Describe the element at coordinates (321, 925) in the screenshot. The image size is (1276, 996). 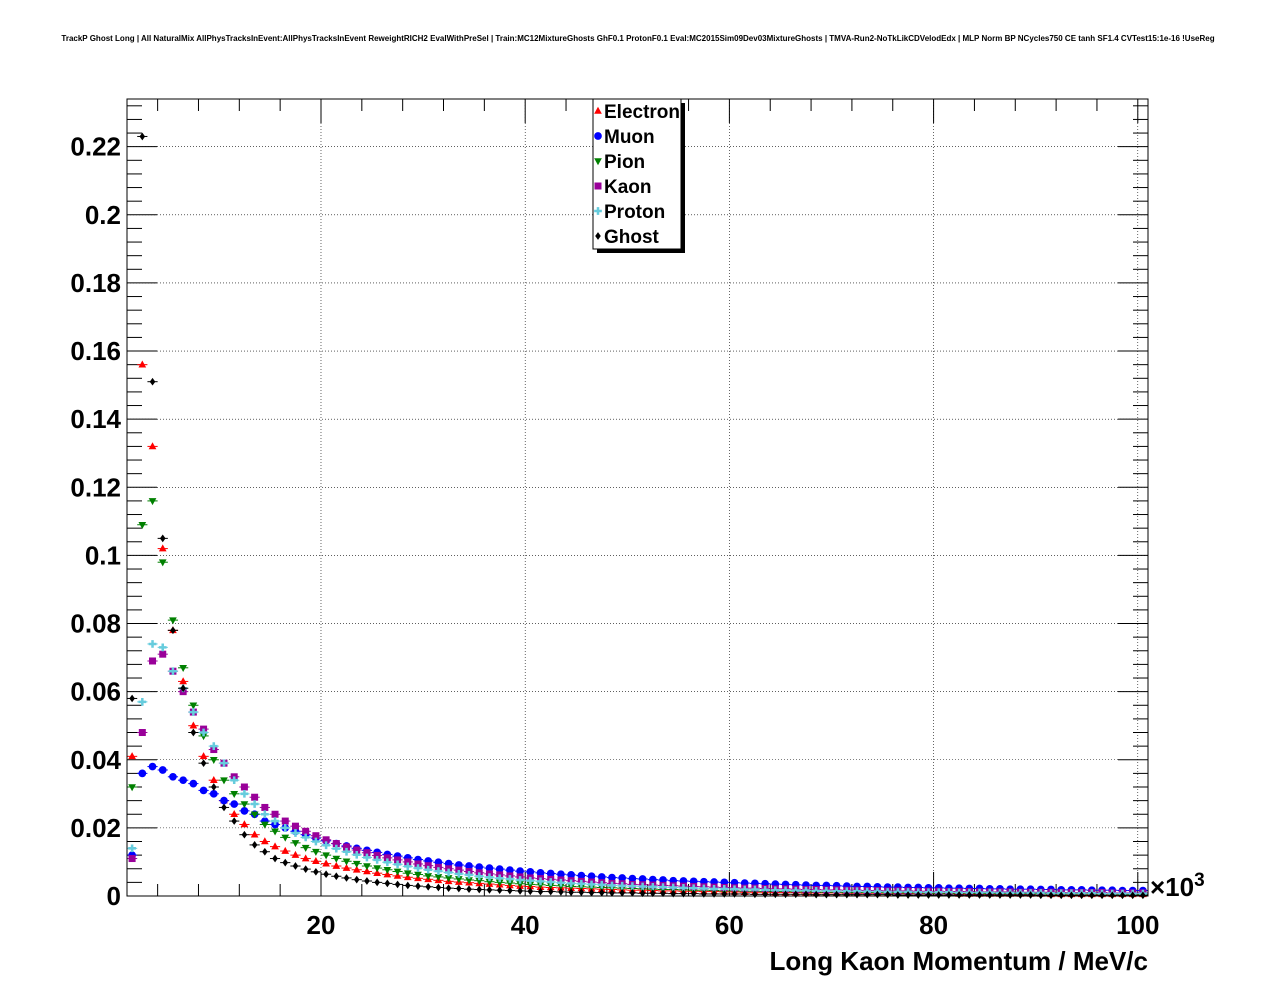
I see `x-tick-label: 20` at that location.